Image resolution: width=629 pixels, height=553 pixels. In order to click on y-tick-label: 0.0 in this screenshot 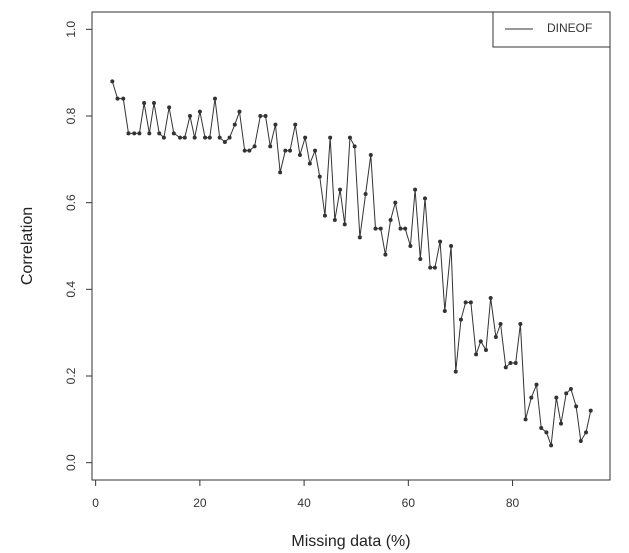, I will do `click(71, 462)`.